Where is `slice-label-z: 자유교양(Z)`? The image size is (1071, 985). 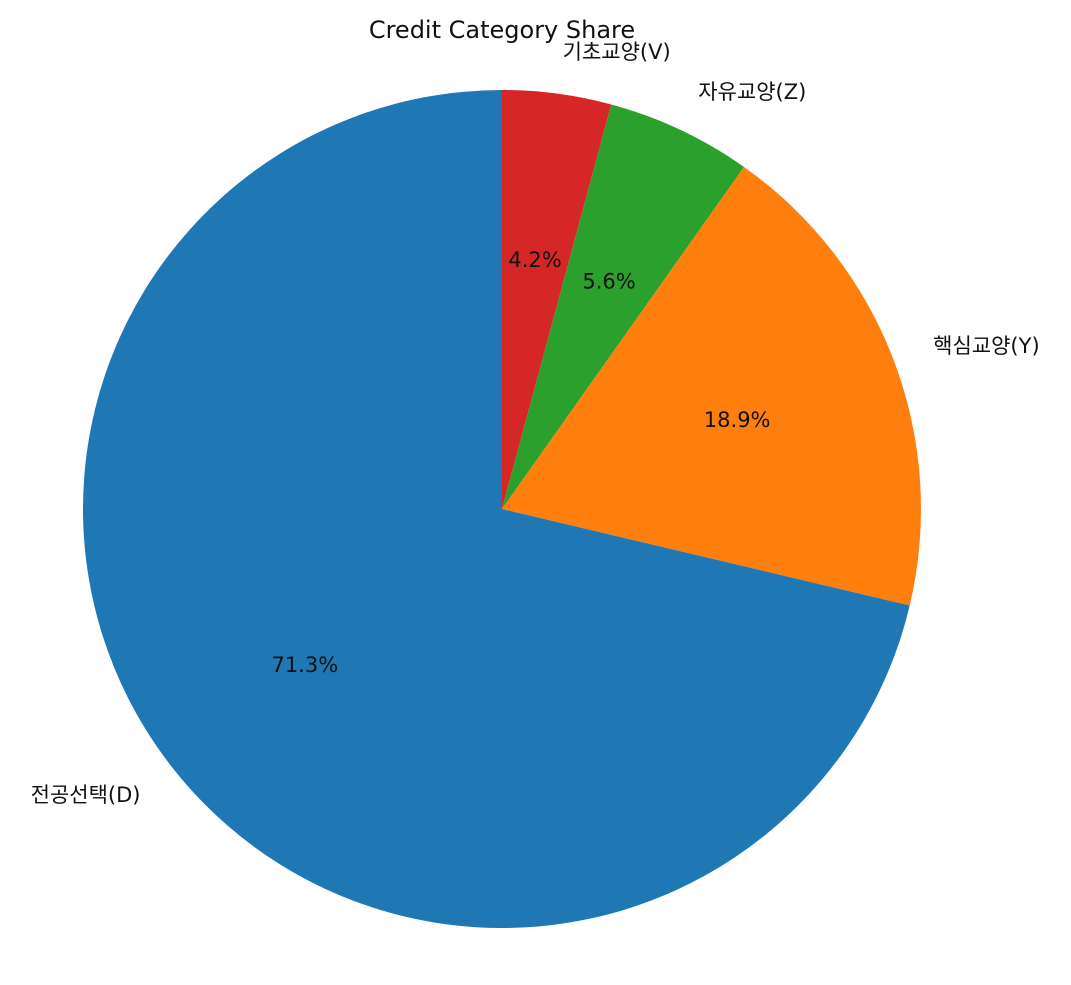
slice-label-z: 자유교양(Z) is located at coordinates (752, 92).